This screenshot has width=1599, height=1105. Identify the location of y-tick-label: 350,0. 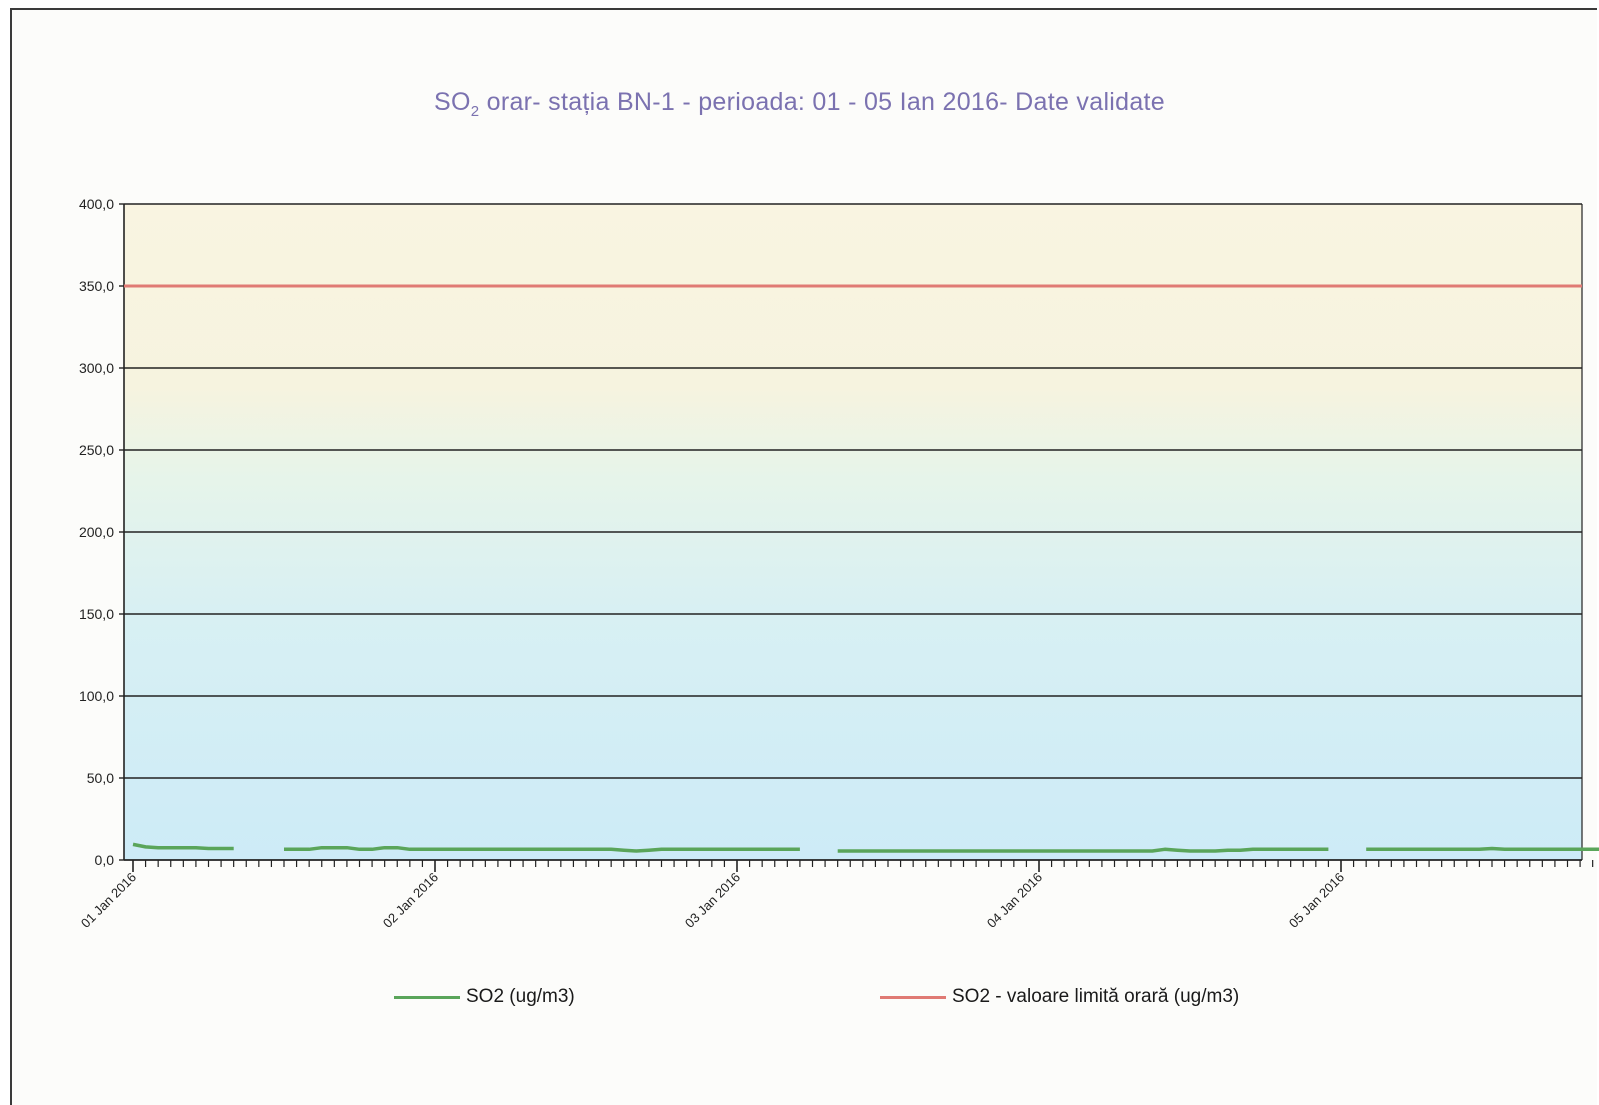
(96, 286).